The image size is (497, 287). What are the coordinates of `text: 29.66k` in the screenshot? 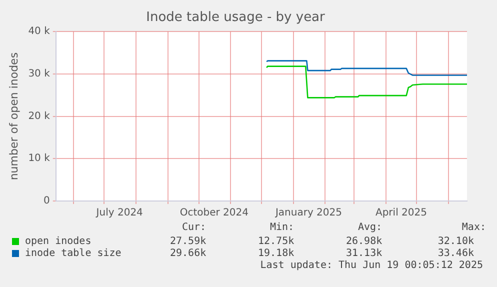 It's located at (189, 253).